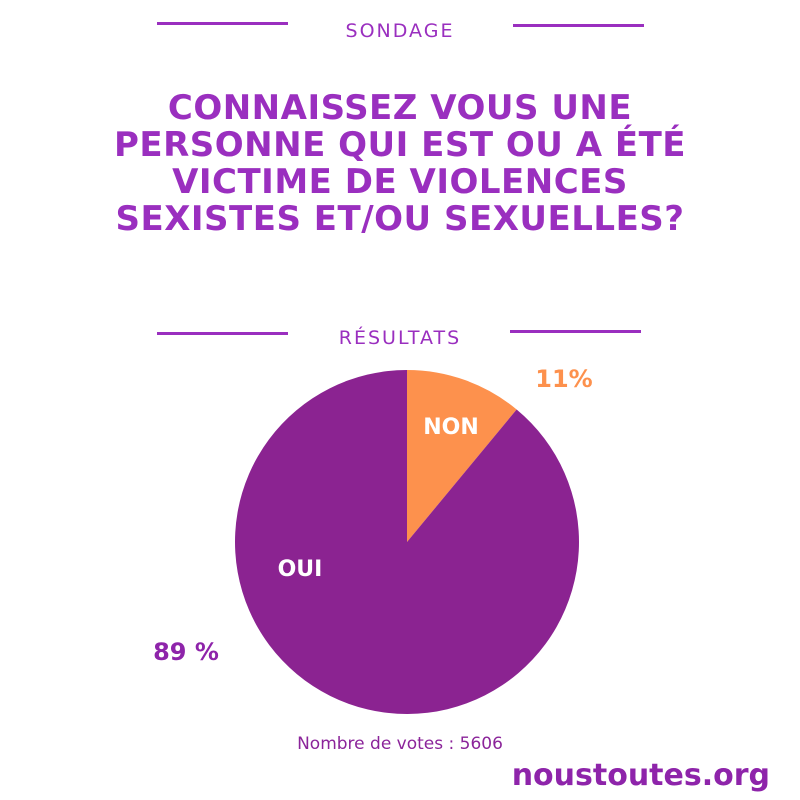 This screenshot has width=800, height=800. I want to click on slice-label-non: NON, so click(451, 427).